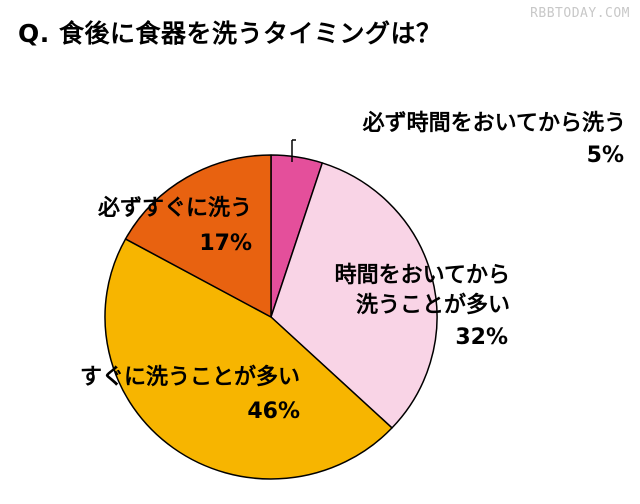  Describe the element at coordinates (605, 155) in the screenshot. I see `slice-value-0: 5%` at that location.